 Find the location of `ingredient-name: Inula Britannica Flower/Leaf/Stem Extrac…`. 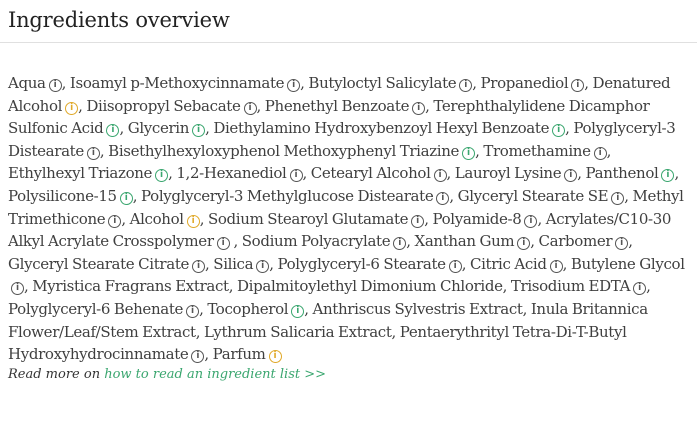

ingredient-name: Inula Britannica Flower/Leaf/Stem Extrac… is located at coordinates (328, 320).